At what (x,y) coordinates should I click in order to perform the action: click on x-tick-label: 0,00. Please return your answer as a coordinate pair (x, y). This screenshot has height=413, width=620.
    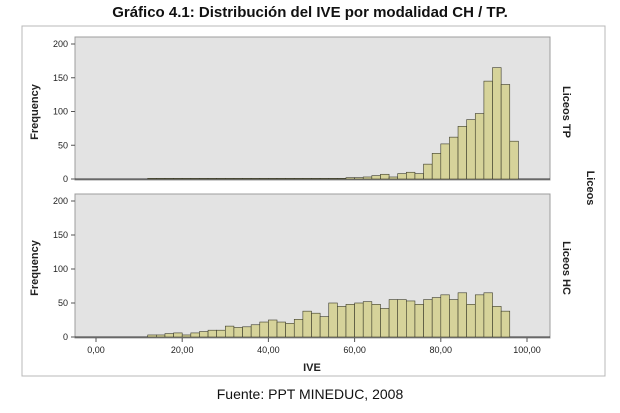
    Looking at the image, I should click on (96, 350).